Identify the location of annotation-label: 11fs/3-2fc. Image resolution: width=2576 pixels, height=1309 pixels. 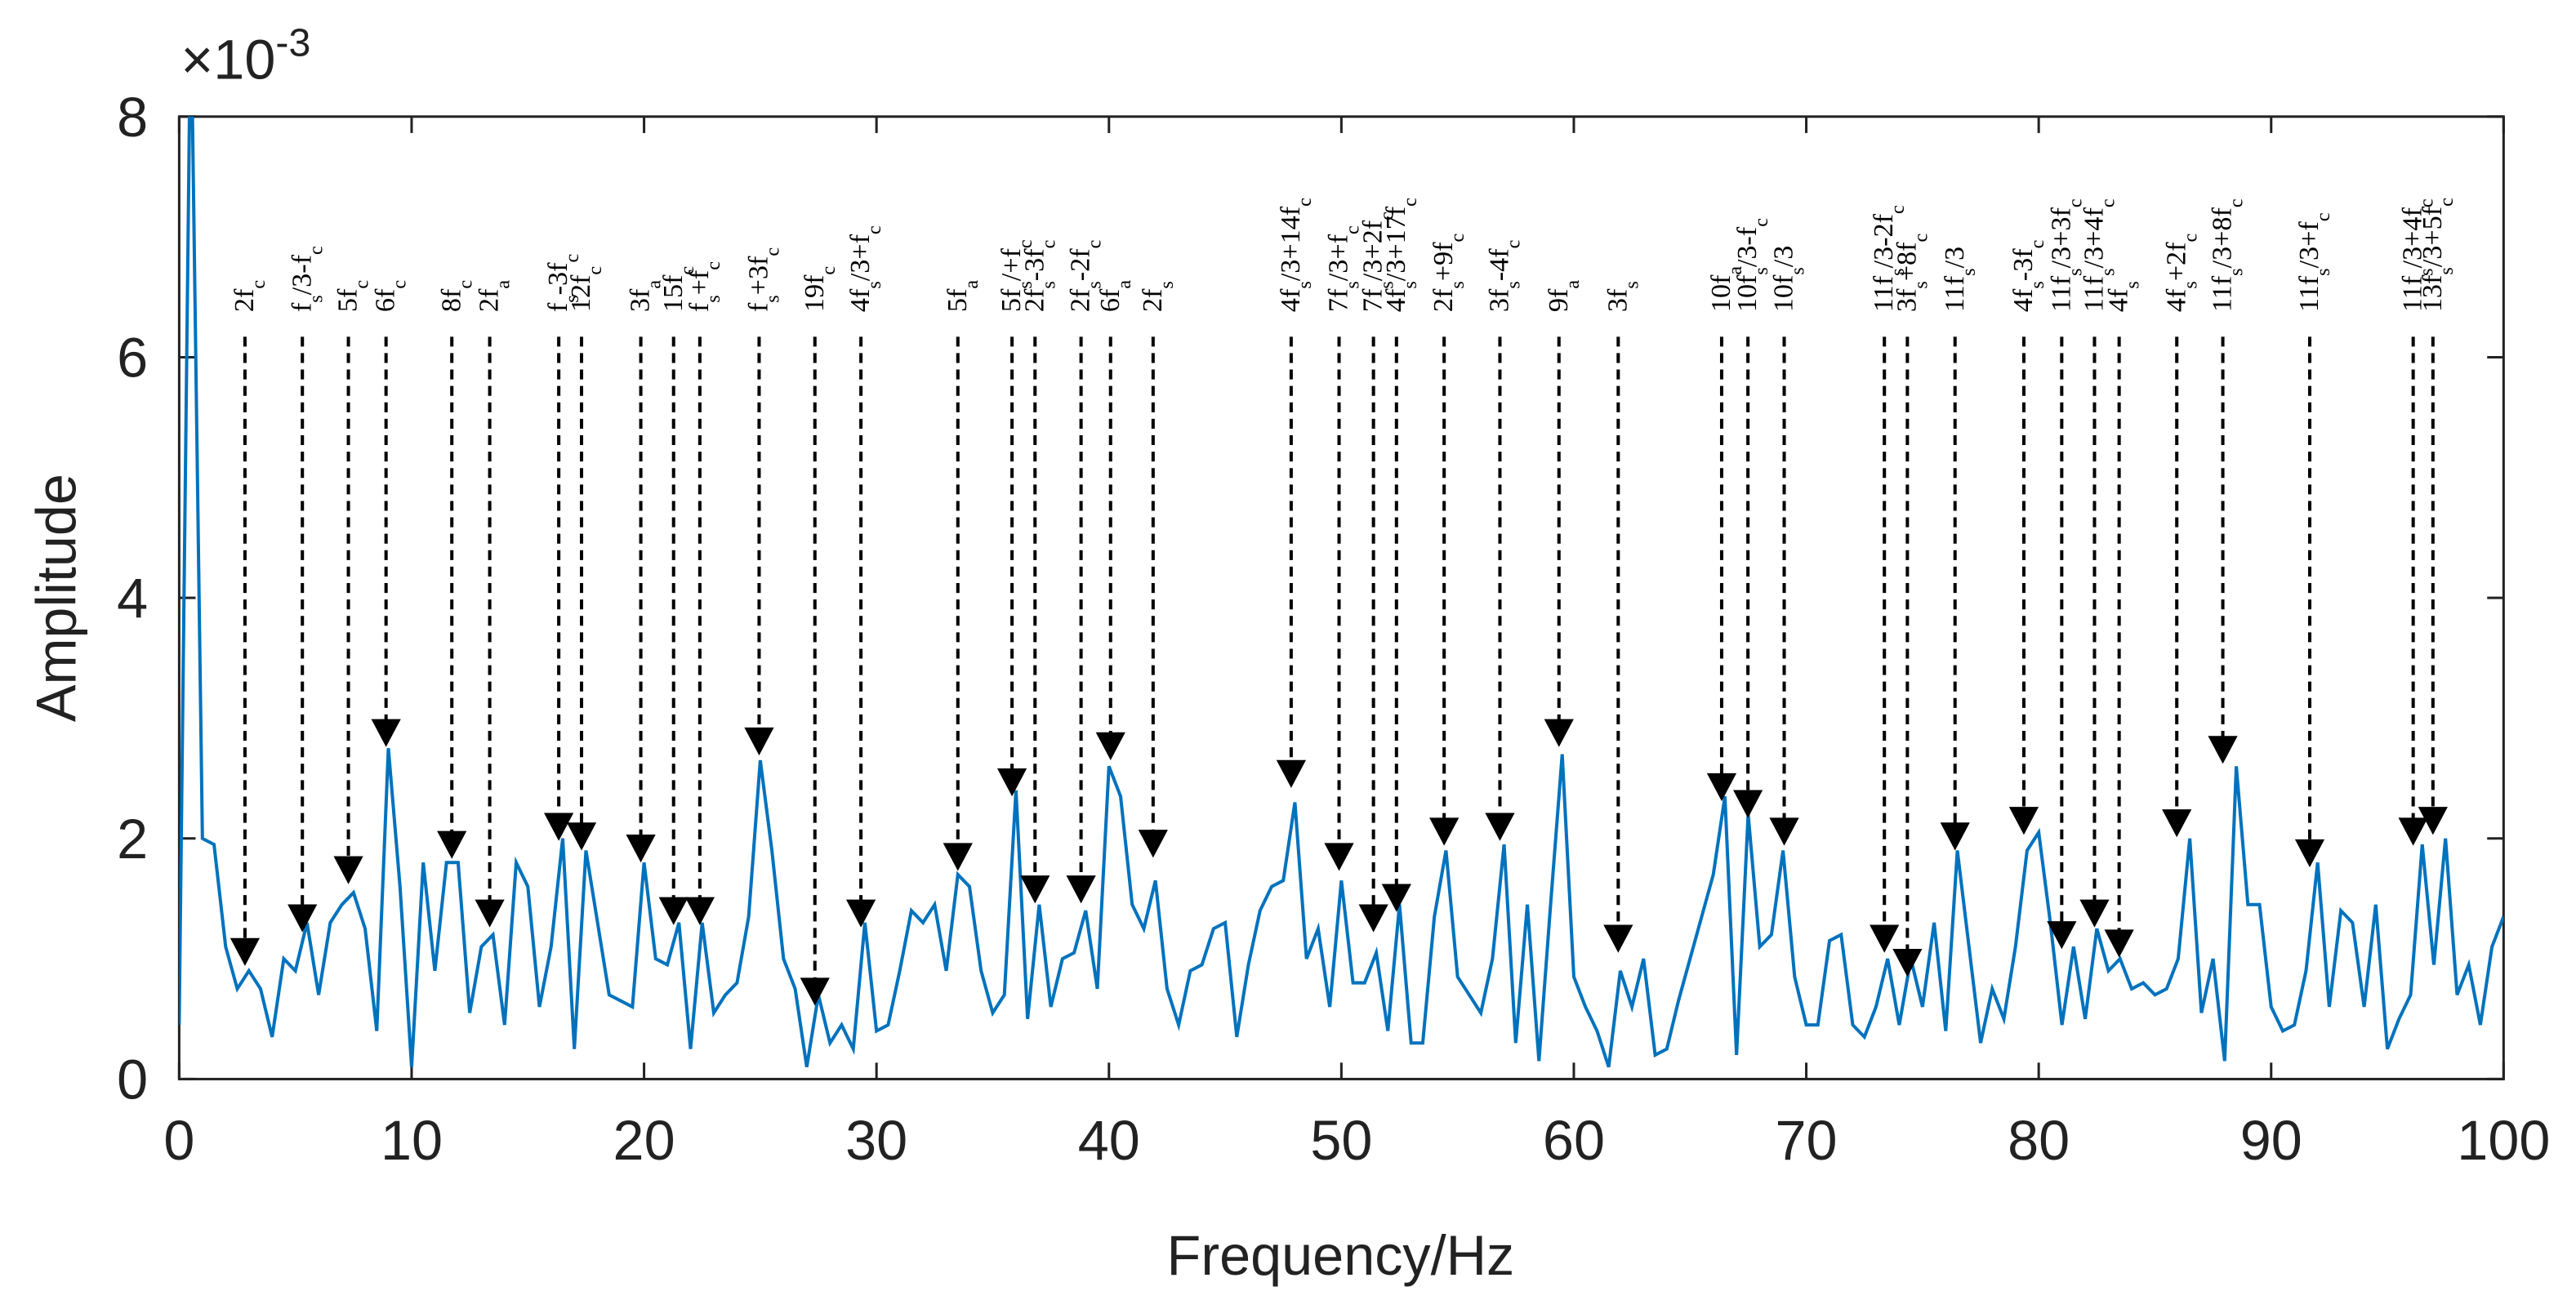
(1889, 258).